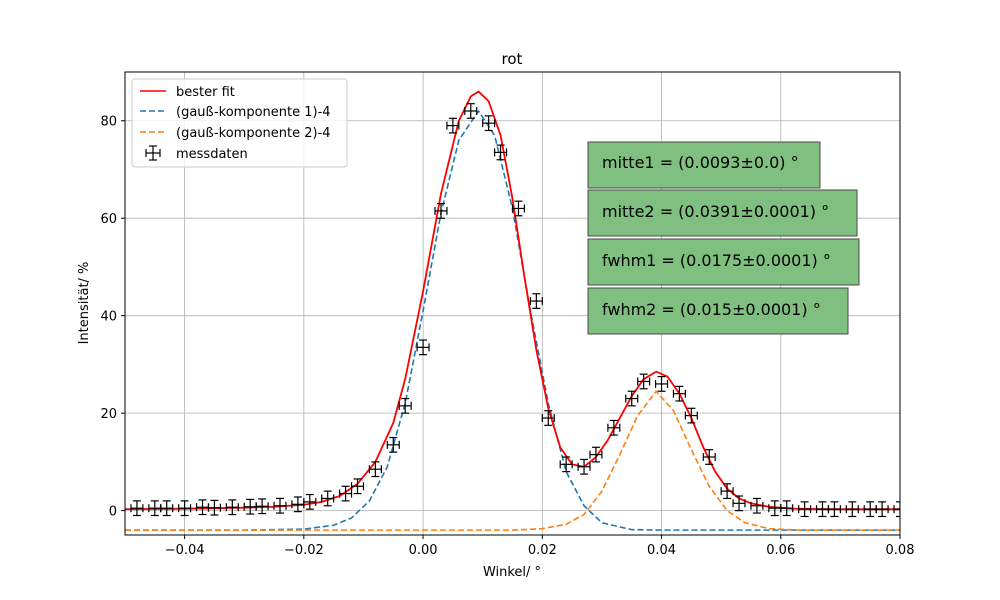 The width and height of the screenshot is (1000, 600). What do you see at coordinates (512, 59) in the screenshot?
I see `chart-title: rot` at bounding box center [512, 59].